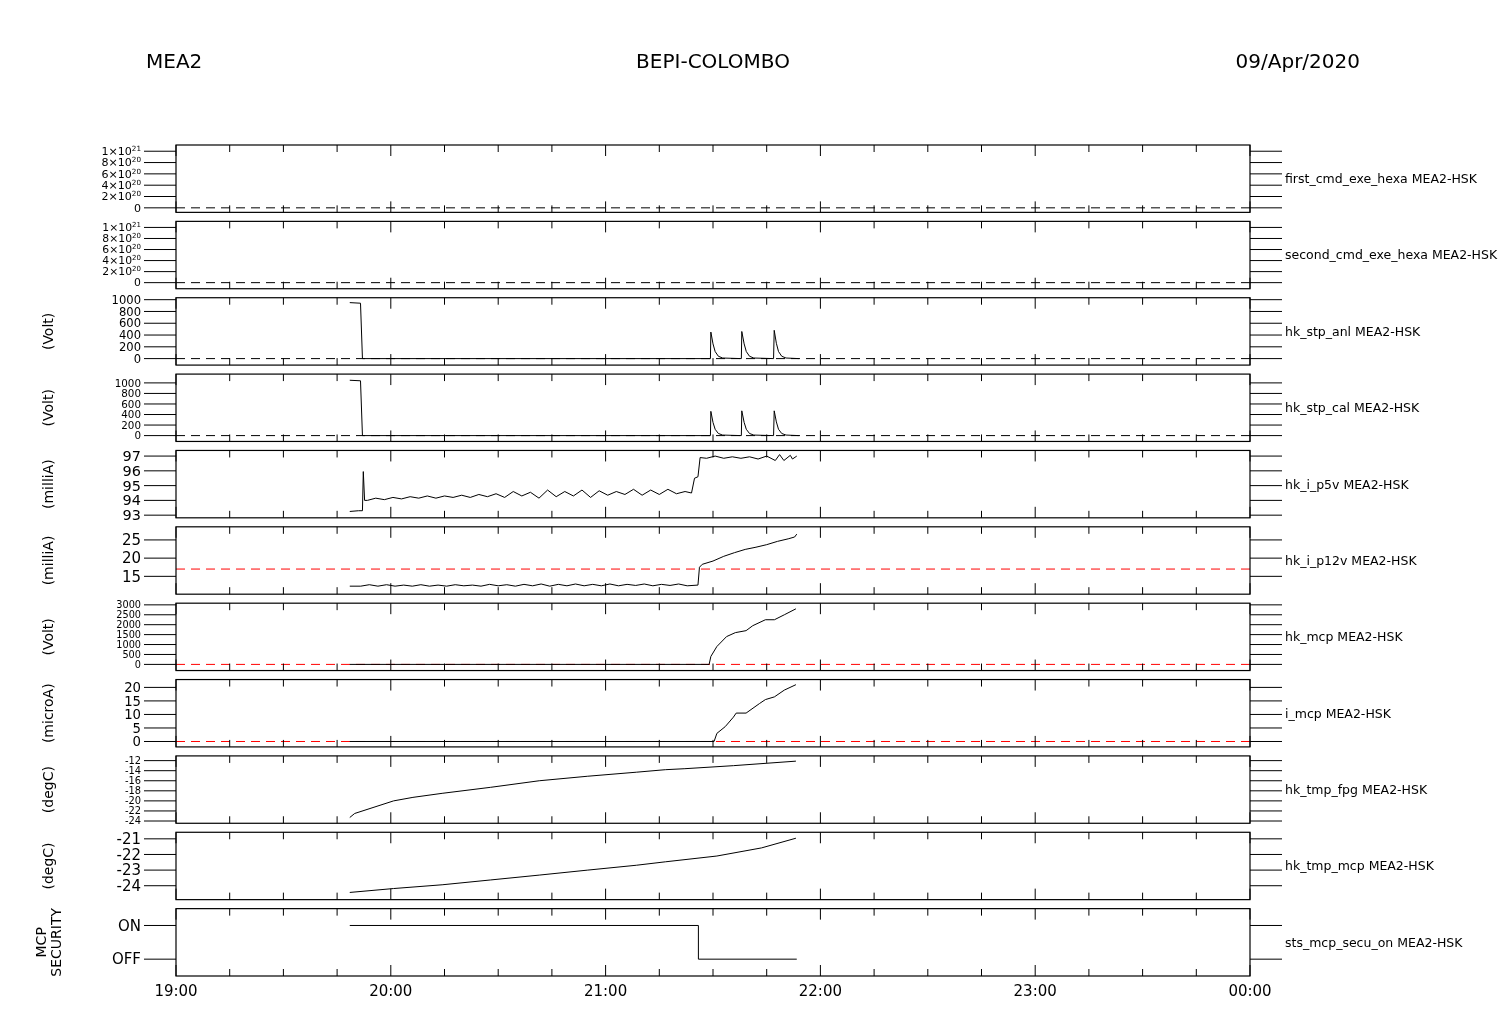 This screenshot has width=1512, height=1020. What do you see at coordinates (1035, 991) in the screenshot?
I see `x-tick-label: 23:00` at bounding box center [1035, 991].